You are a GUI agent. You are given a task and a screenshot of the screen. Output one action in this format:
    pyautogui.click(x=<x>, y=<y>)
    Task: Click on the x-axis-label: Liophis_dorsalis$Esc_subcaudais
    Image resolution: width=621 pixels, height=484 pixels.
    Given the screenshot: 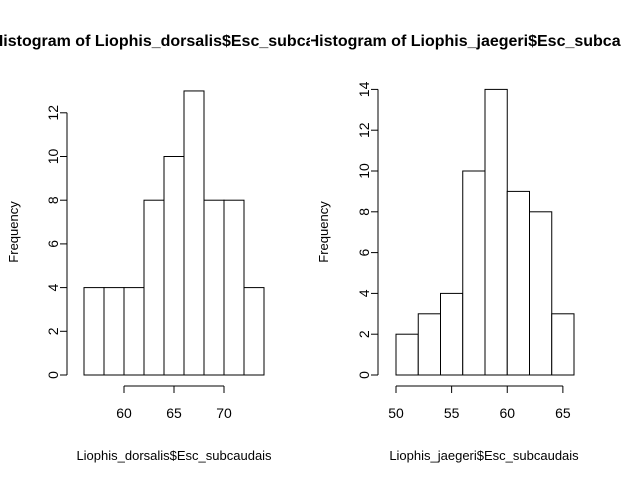 What is the action you would take?
    pyautogui.click(x=174, y=455)
    